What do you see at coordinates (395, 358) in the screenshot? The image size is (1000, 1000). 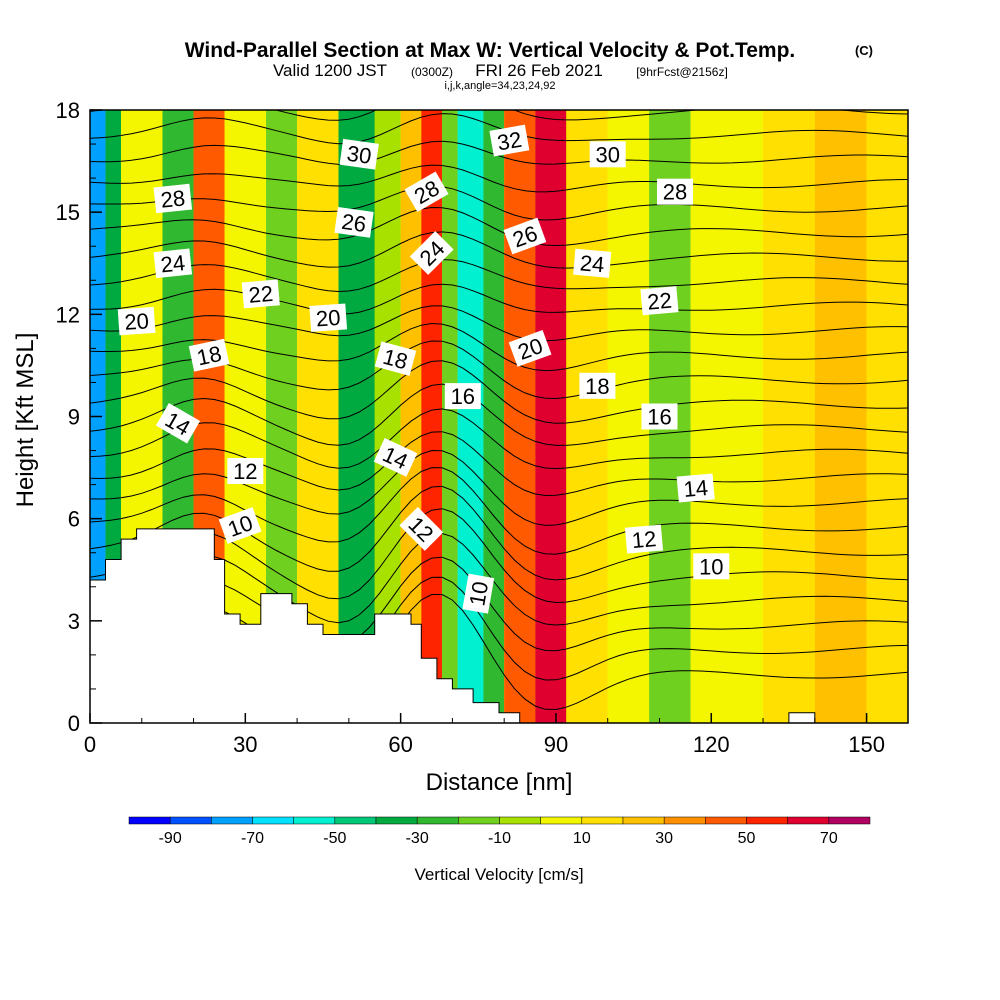 I see `contour-label: 18` at bounding box center [395, 358].